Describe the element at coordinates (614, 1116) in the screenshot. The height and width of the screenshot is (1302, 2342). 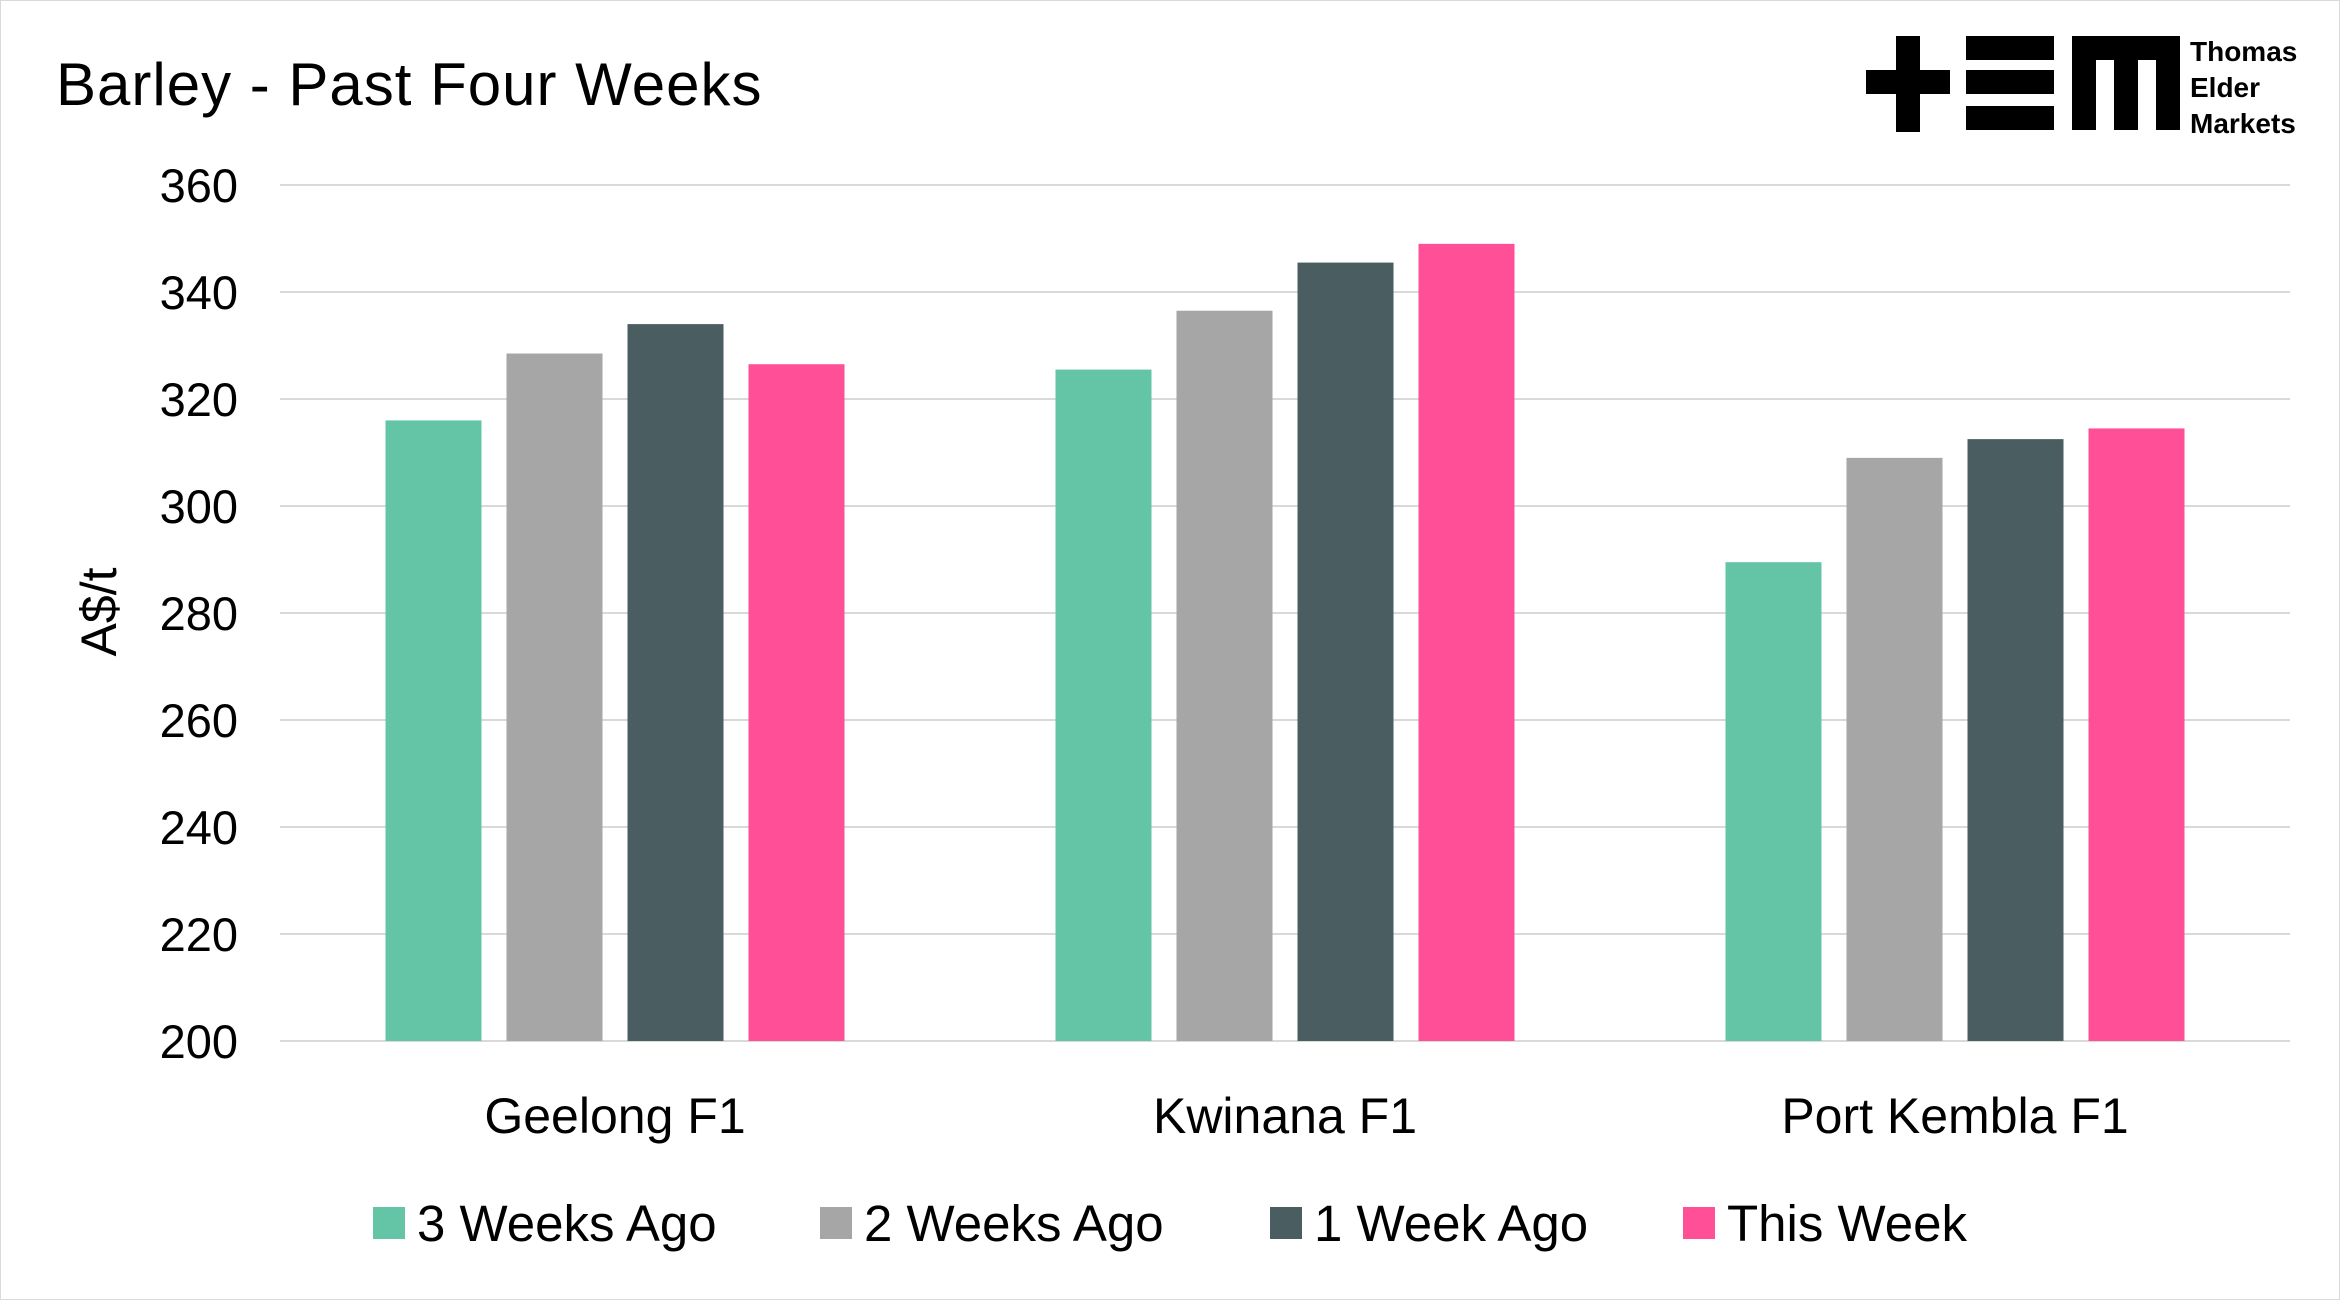
I see `category-label: Geelong F1` at that location.